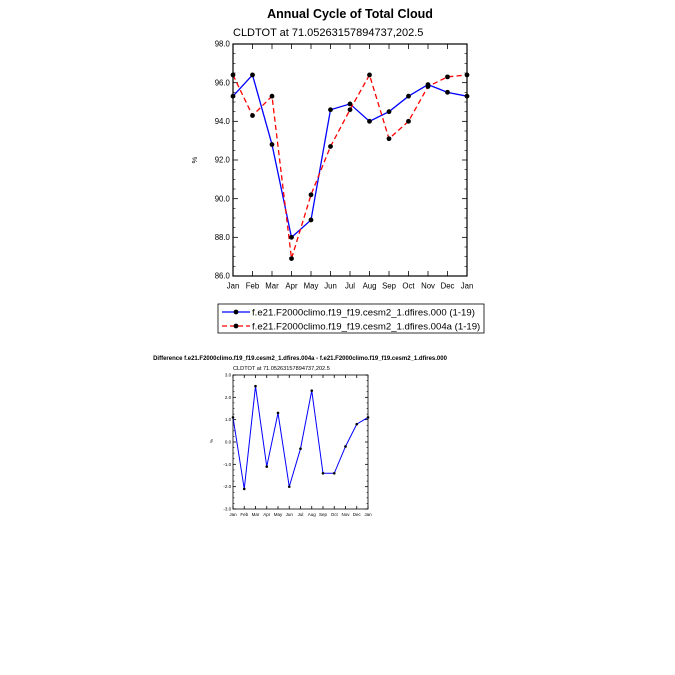 The height and width of the screenshot is (675, 675). Describe the element at coordinates (428, 285) in the screenshot. I see `x-tick-label: Nov` at that location.